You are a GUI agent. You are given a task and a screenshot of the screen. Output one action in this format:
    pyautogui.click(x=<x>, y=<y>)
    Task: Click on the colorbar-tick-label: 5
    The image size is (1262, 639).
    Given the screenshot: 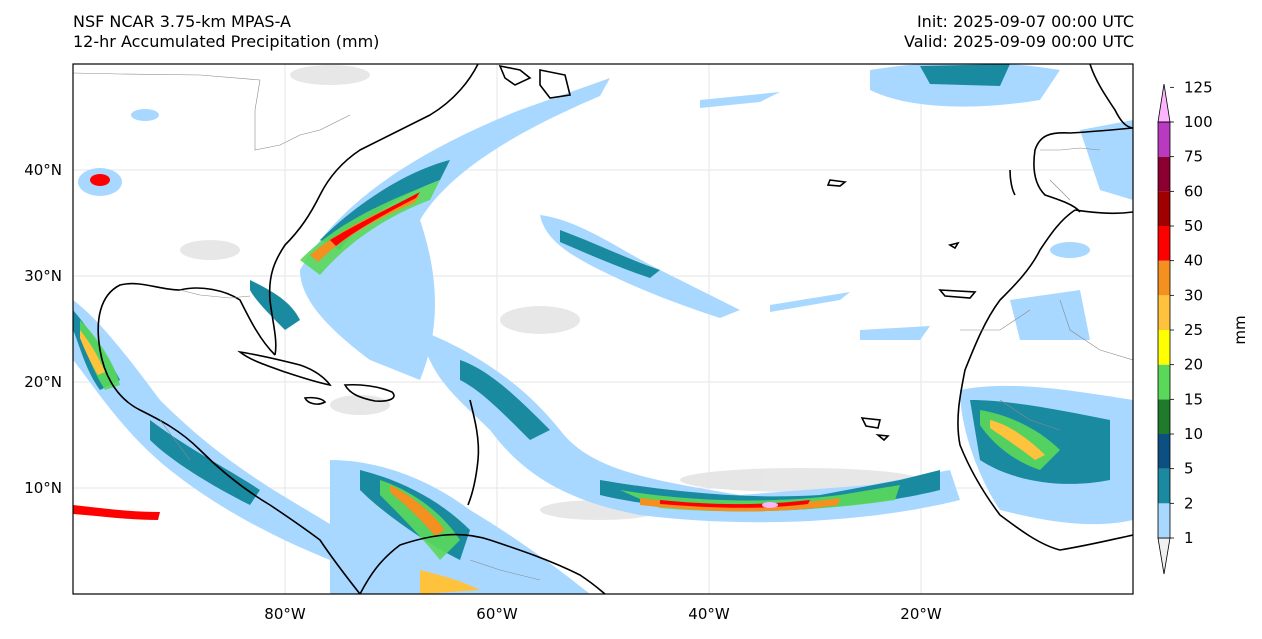 What is the action you would take?
    pyautogui.click(x=1189, y=469)
    